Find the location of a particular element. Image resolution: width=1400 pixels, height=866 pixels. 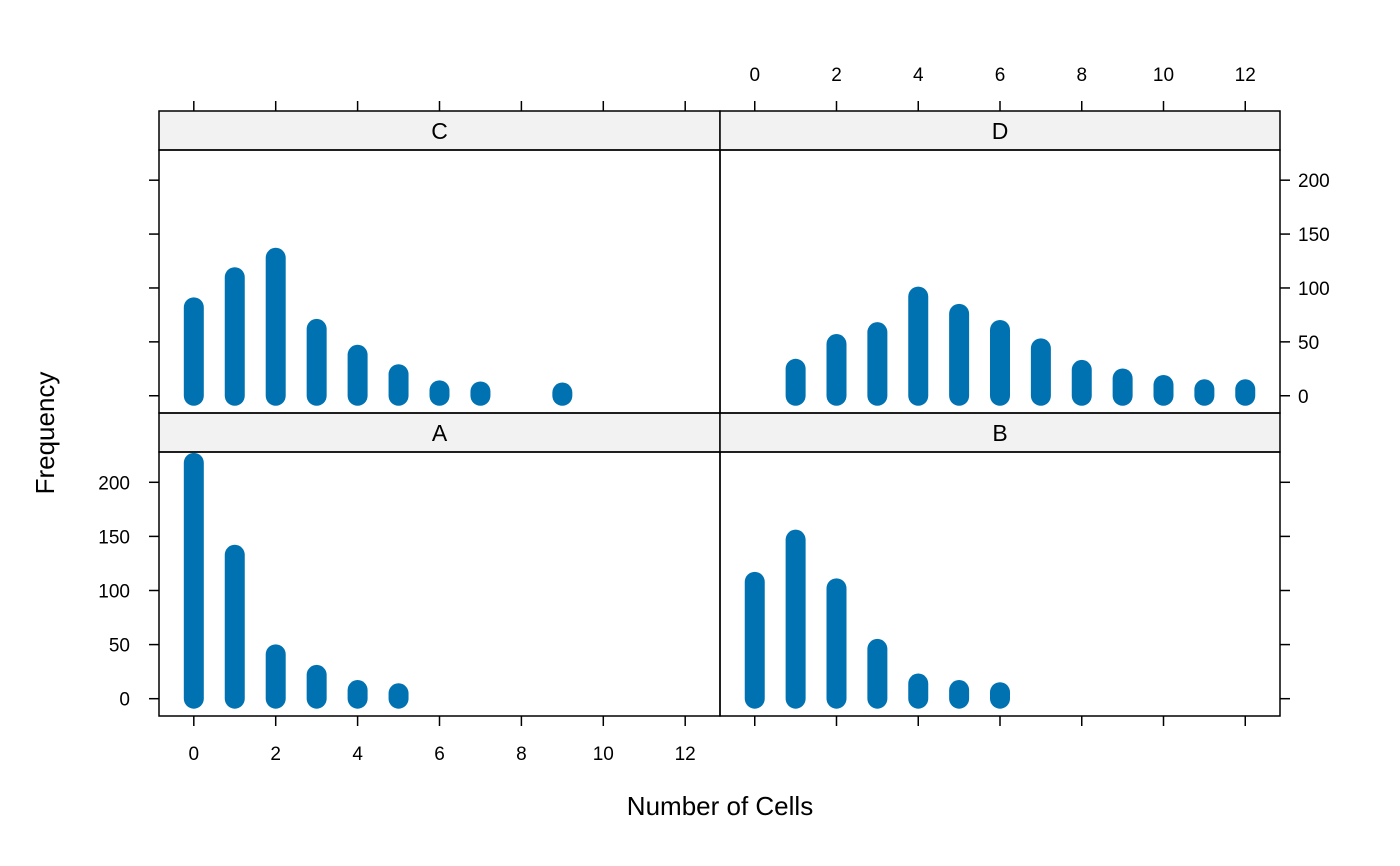

y-tick-label-left-0: 0 is located at coordinates (124, 700).